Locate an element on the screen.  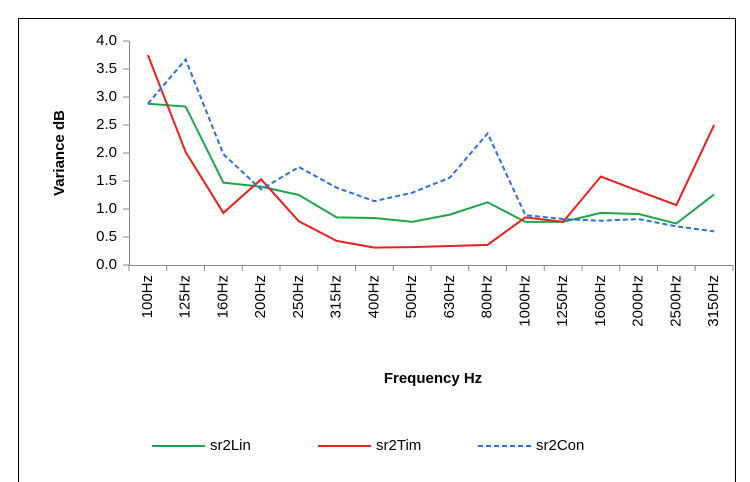
y-tick-label: 3.5 is located at coordinates (106, 68).